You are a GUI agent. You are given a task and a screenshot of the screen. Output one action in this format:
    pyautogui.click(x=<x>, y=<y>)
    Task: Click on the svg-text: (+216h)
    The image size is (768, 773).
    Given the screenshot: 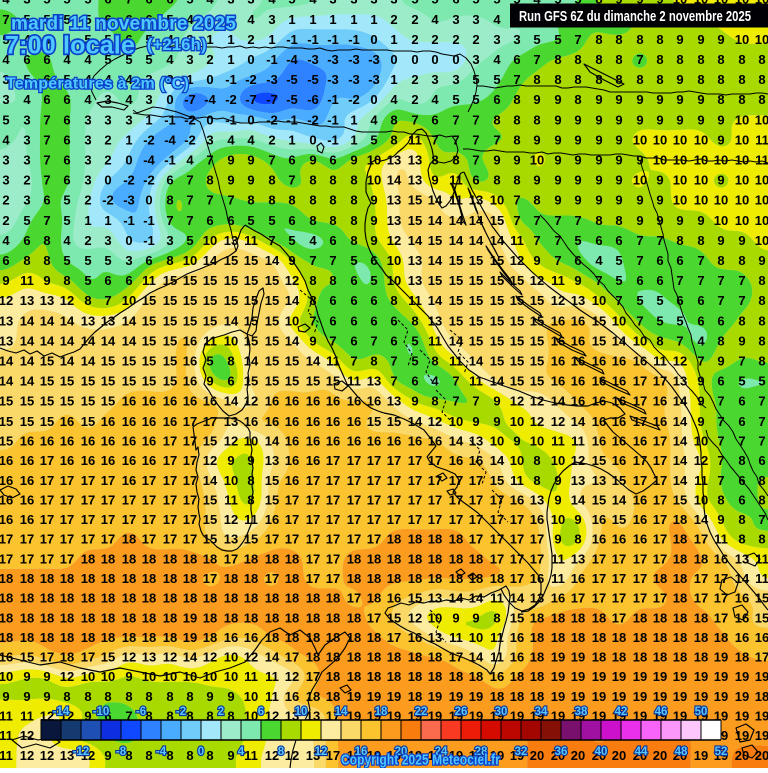 What is the action you would take?
    pyautogui.click(x=177, y=45)
    